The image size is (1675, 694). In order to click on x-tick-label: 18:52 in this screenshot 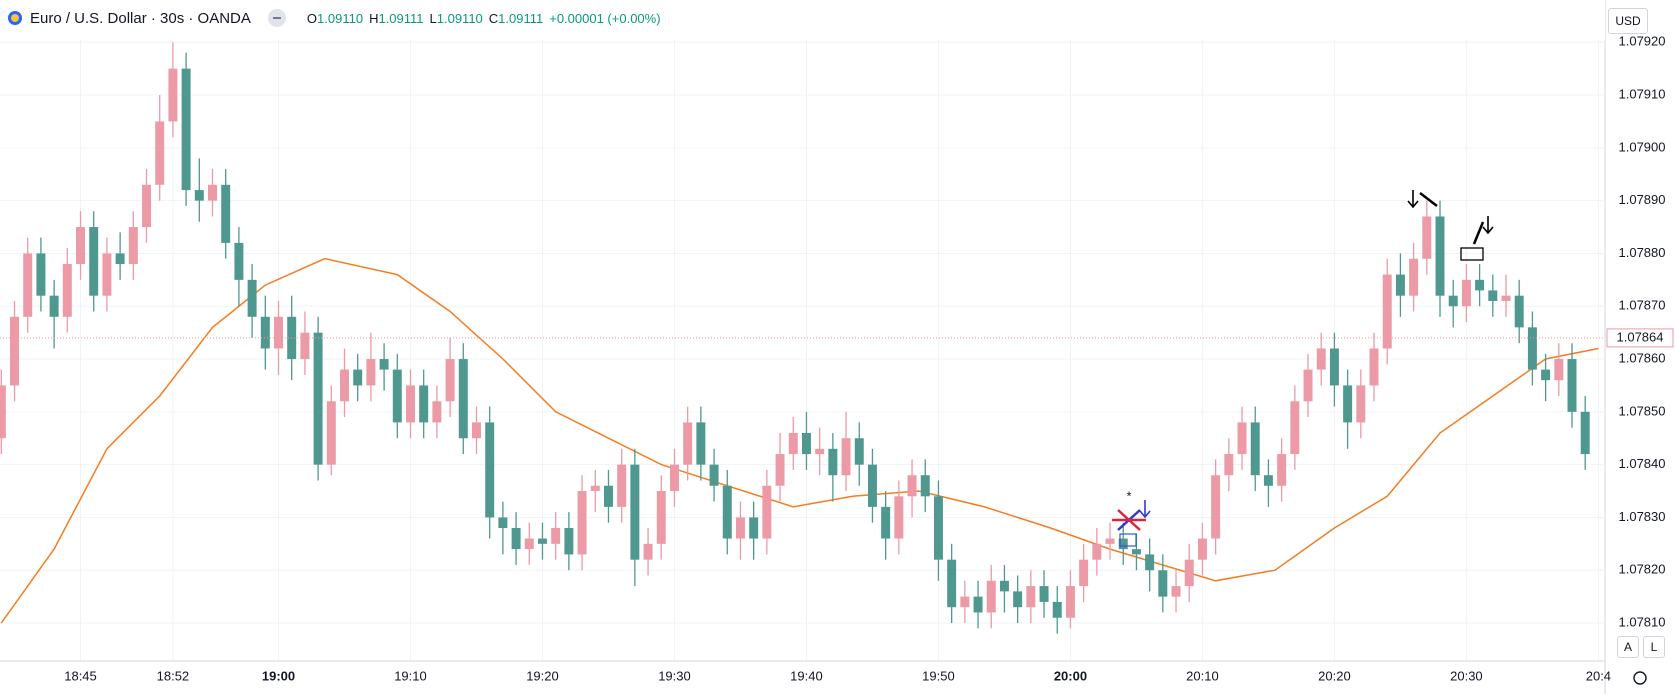, I will do `click(173, 675)`.